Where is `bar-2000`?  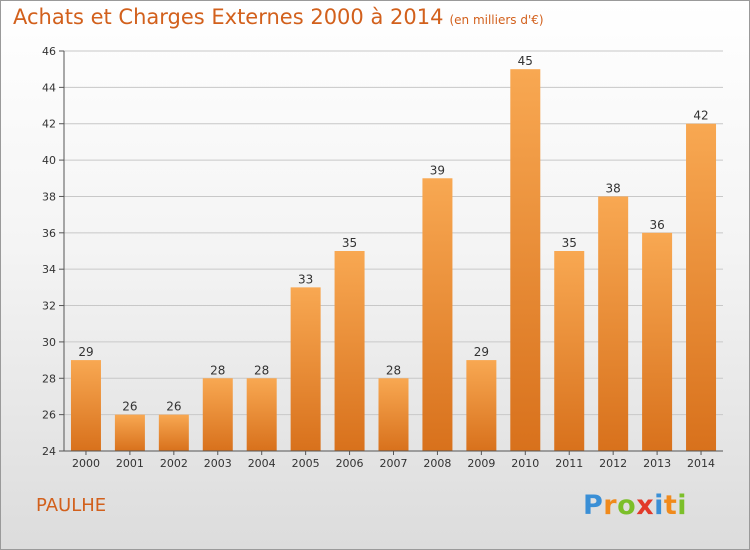
bar-2000 is located at coordinates (85, 405).